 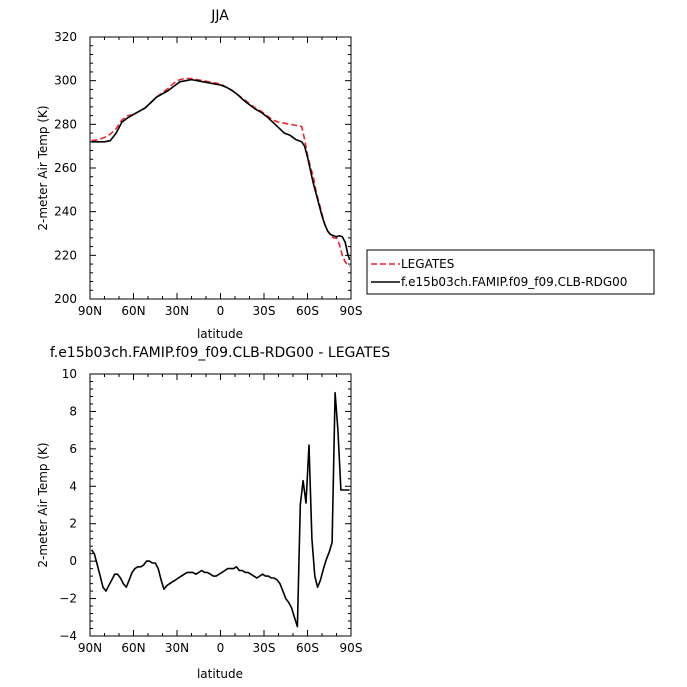 I want to click on y-tick-label: −2, so click(x=68, y=599).